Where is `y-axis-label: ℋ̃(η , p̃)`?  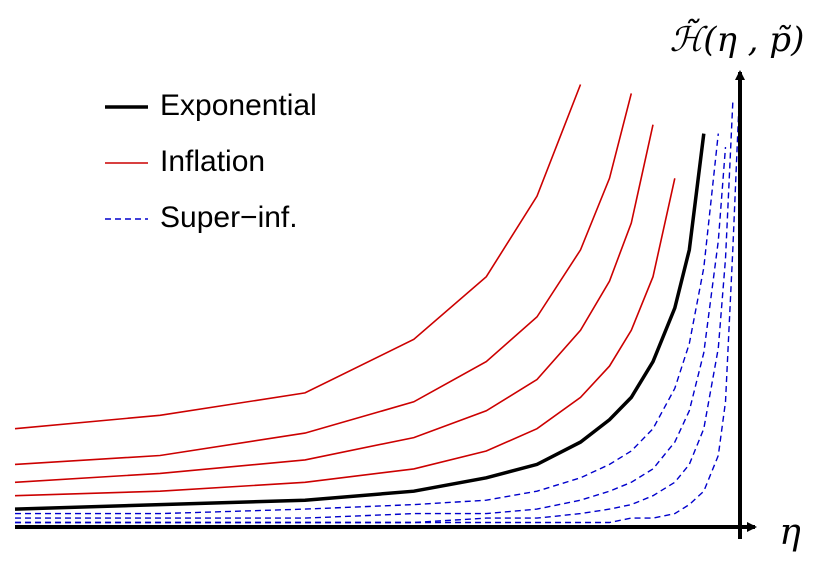
y-axis-label: ℋ̃(η , p̃) is located at coordinates (737, 39).